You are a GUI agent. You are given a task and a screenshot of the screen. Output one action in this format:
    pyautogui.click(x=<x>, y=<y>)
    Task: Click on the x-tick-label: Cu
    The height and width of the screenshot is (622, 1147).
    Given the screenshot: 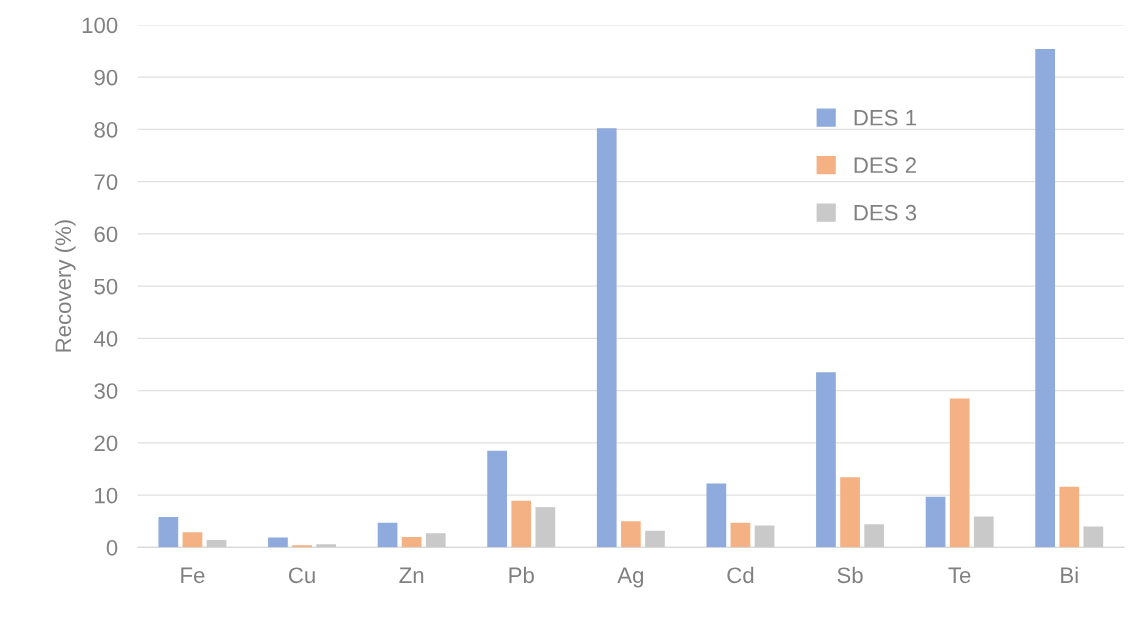 What is the action you would take?
    pyautogui.click(x=301, y=575)
    